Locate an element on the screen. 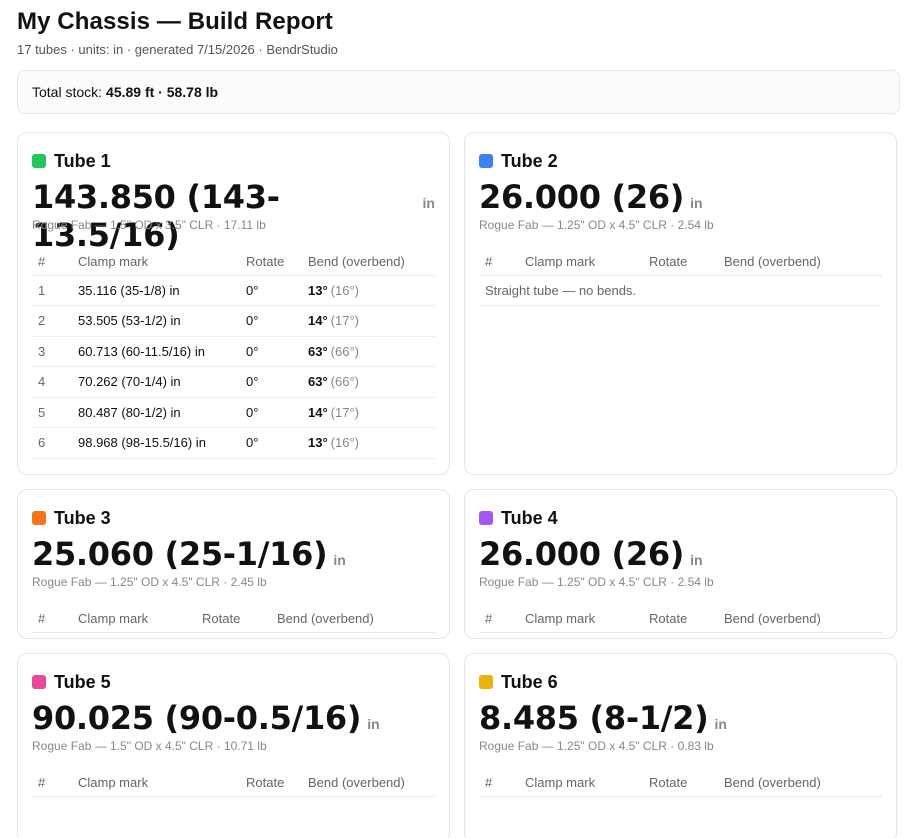  tube-length: 90.025 (90-0.5/16) in is located at coordinates (233, 718).